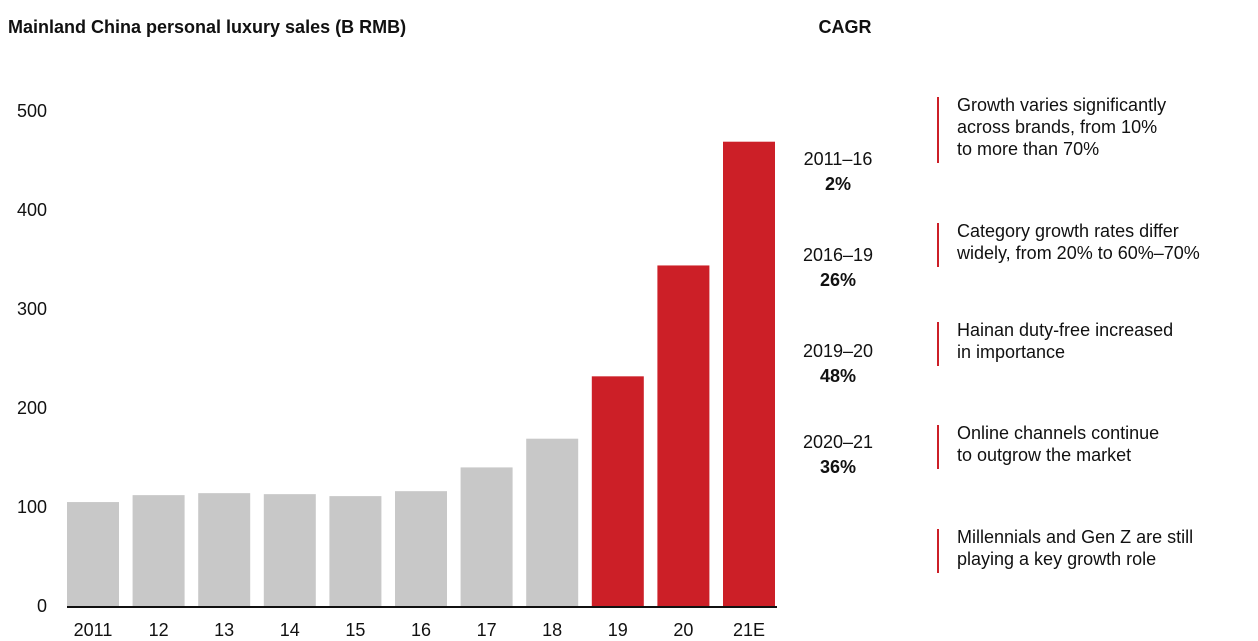 The image size is (1258, 641). I want to click on x-tick-label: 13, so click(224, 630).